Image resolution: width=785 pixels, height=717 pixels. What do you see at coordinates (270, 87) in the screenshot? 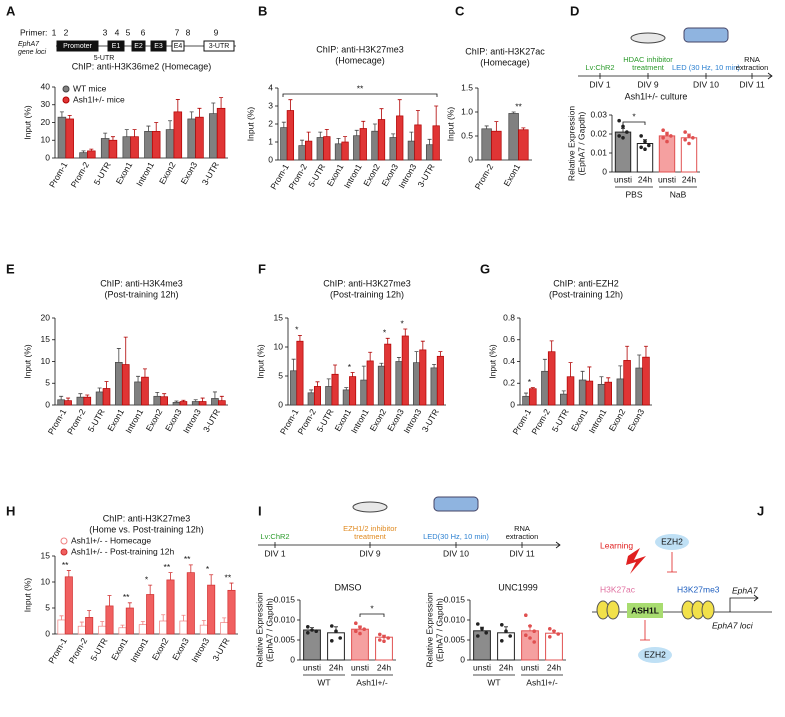
I see `y-tick-label: 4` at bounding box center [270, 87].